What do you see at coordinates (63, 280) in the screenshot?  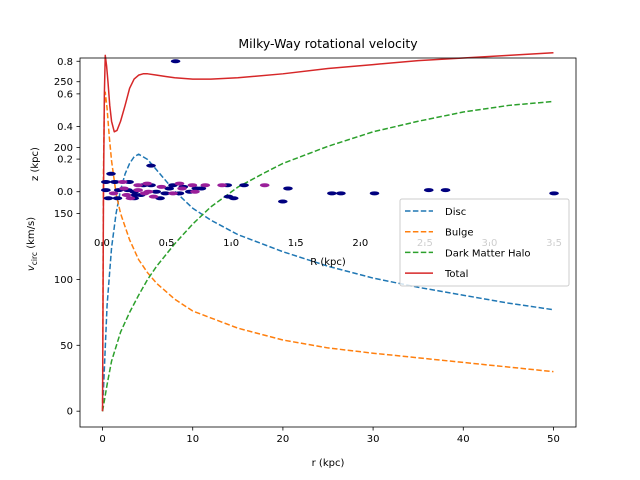 I see `main-y-tick-label: 100` at bounding box center [63, 280].